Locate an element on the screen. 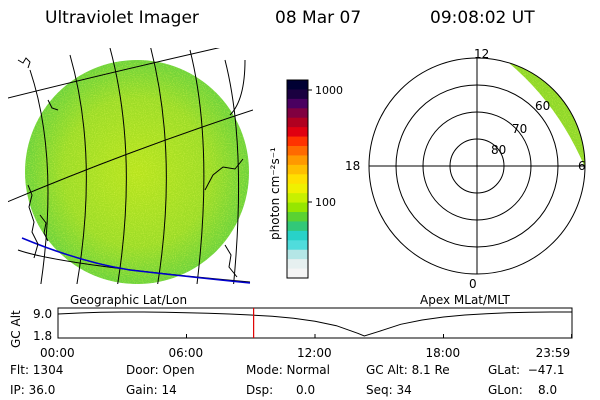  timeline-xtick-label: 06:00 is located at coordinates (186, 353).